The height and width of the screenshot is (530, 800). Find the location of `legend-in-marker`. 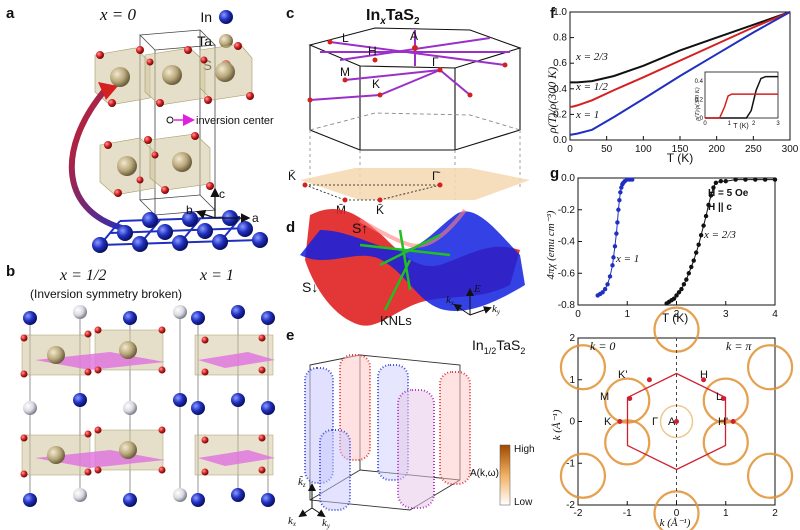

legend-in-marker is located at coordinates (226, 17).